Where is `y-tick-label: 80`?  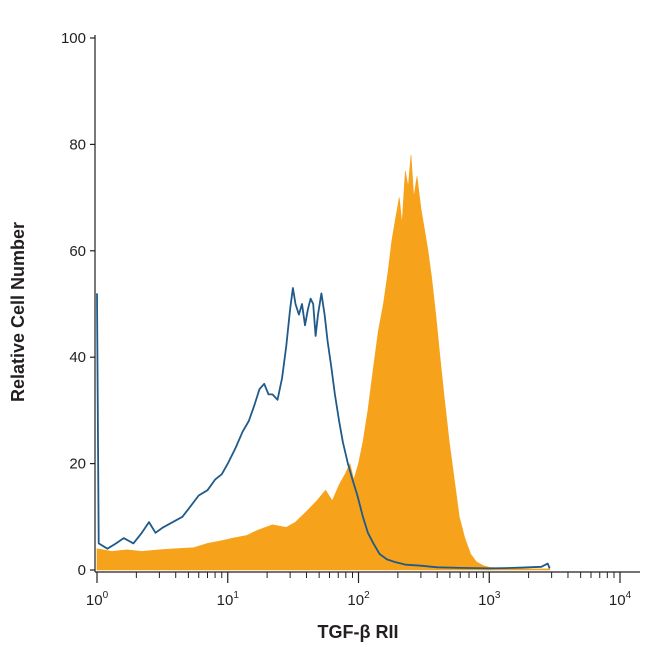
y-tick-label: 80 is located at coordinates (77, 144).